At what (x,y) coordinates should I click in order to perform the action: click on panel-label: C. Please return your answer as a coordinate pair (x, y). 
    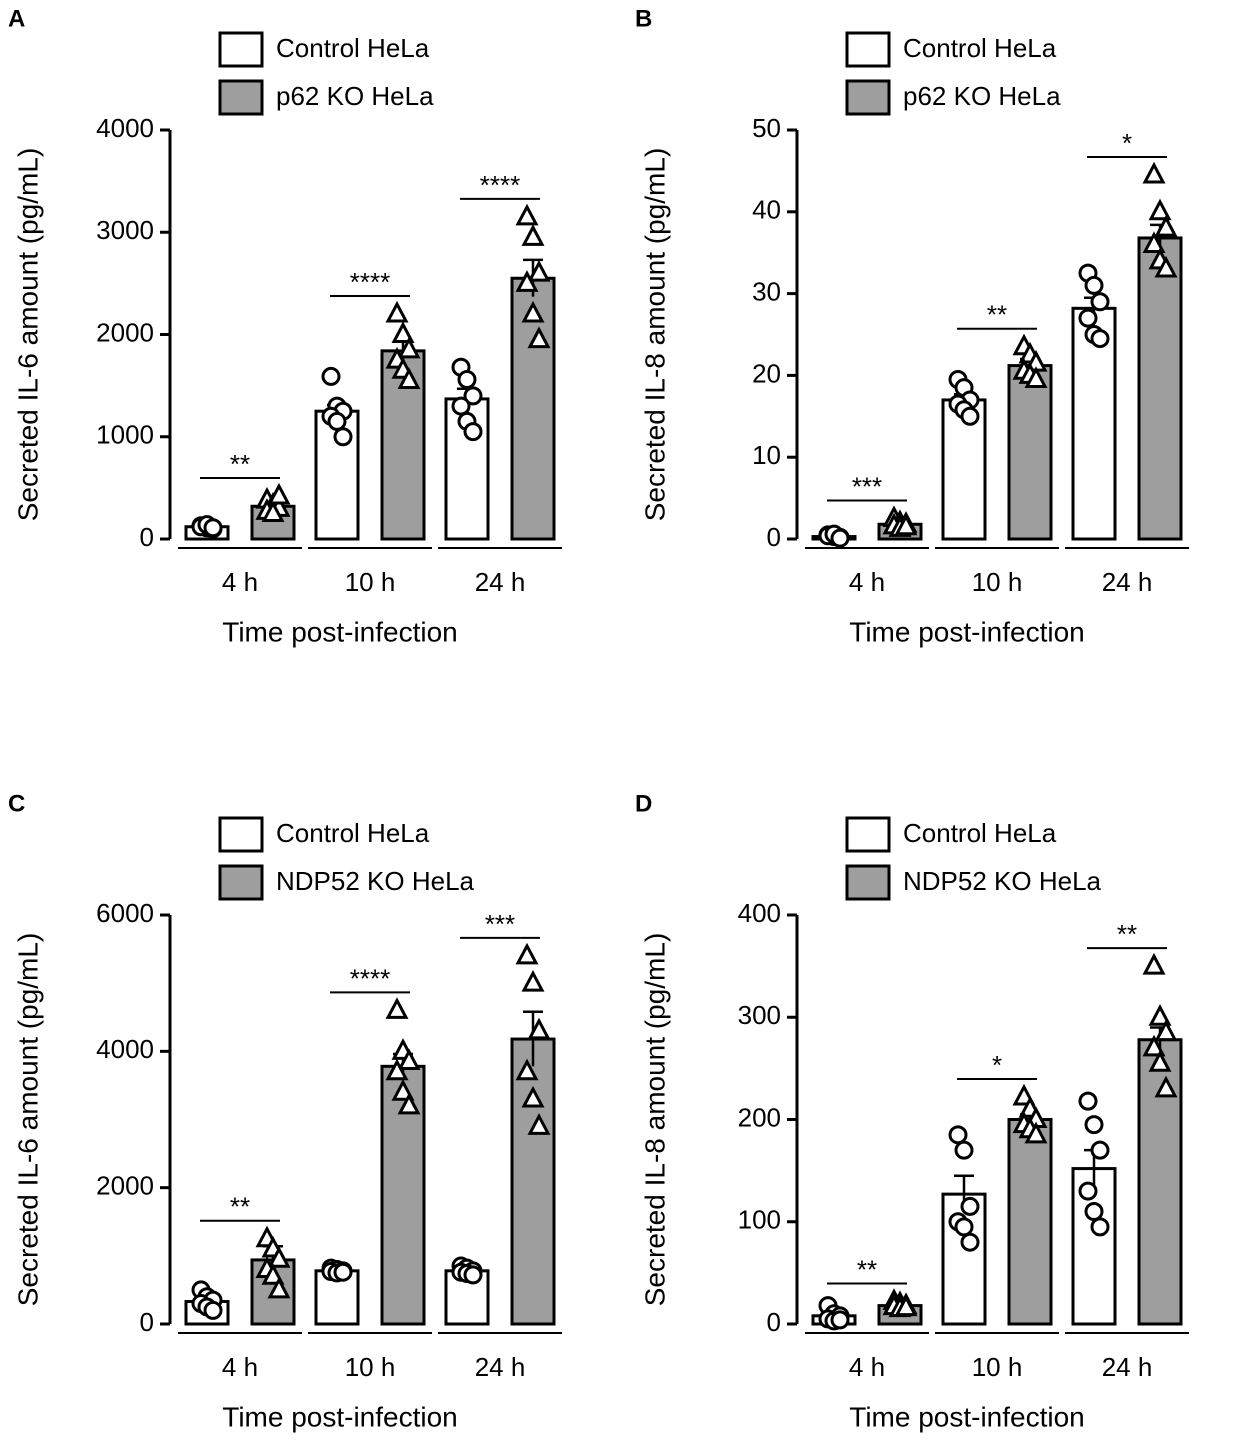
    Looking at the image, I should click on (16, 803).